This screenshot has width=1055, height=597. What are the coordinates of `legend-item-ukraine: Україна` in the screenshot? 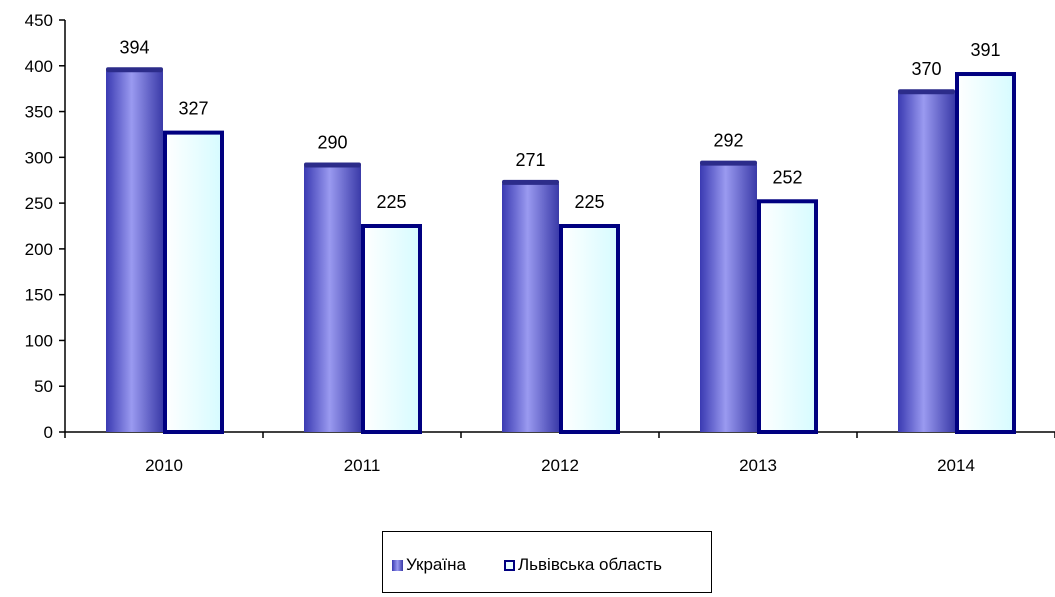 It's located at (429, 565).